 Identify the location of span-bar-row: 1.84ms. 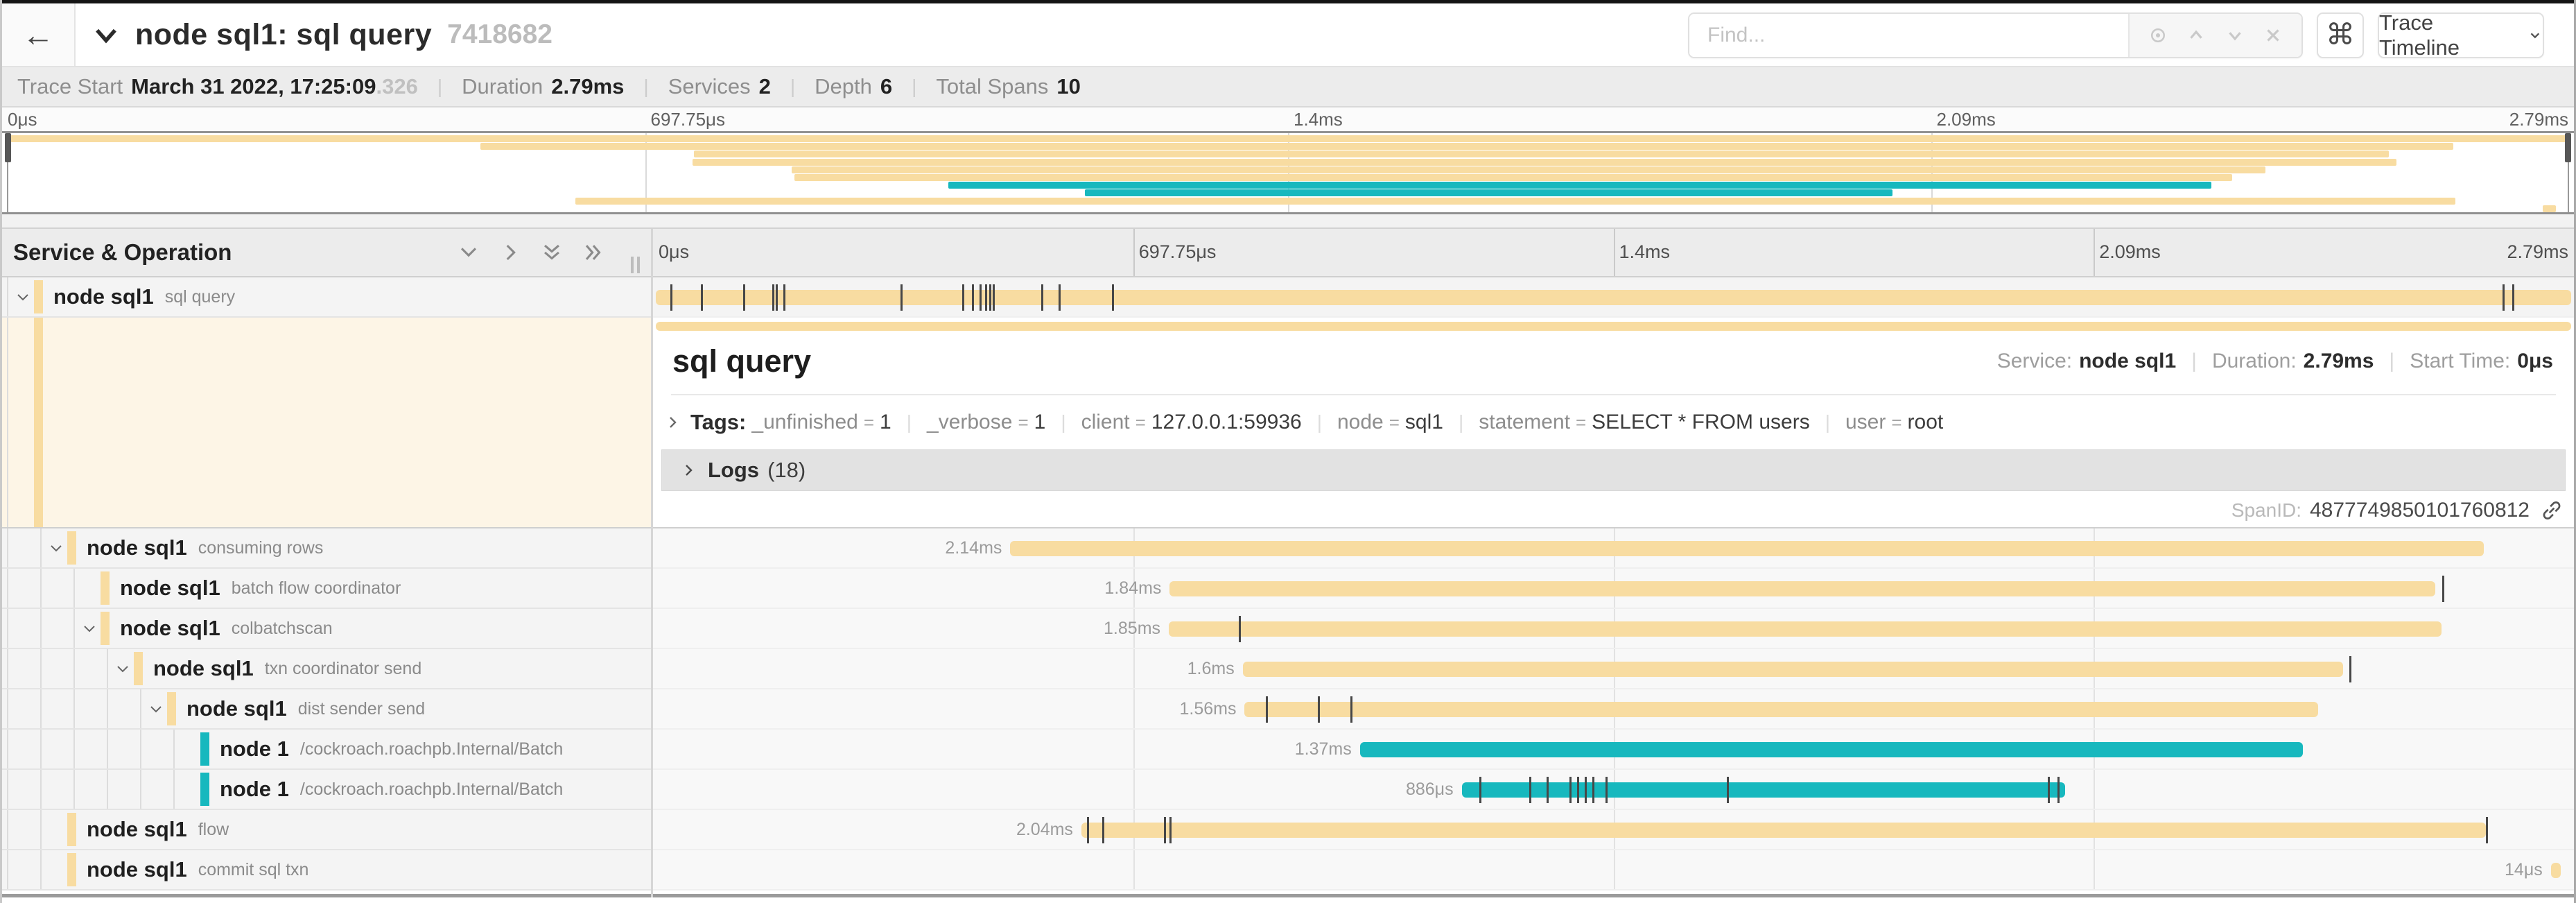
(1613, 589).